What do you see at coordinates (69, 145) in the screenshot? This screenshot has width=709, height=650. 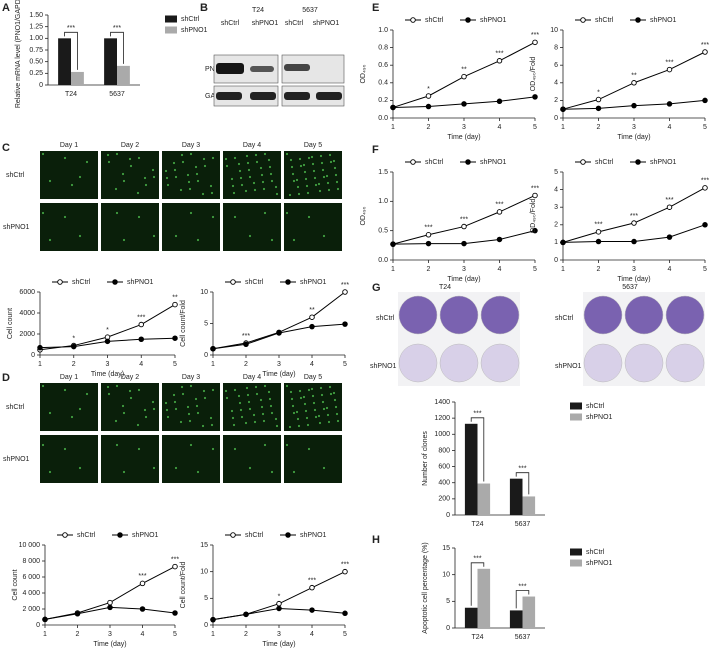 I see `day-label: Day 1` at bounding box center [69, 145].